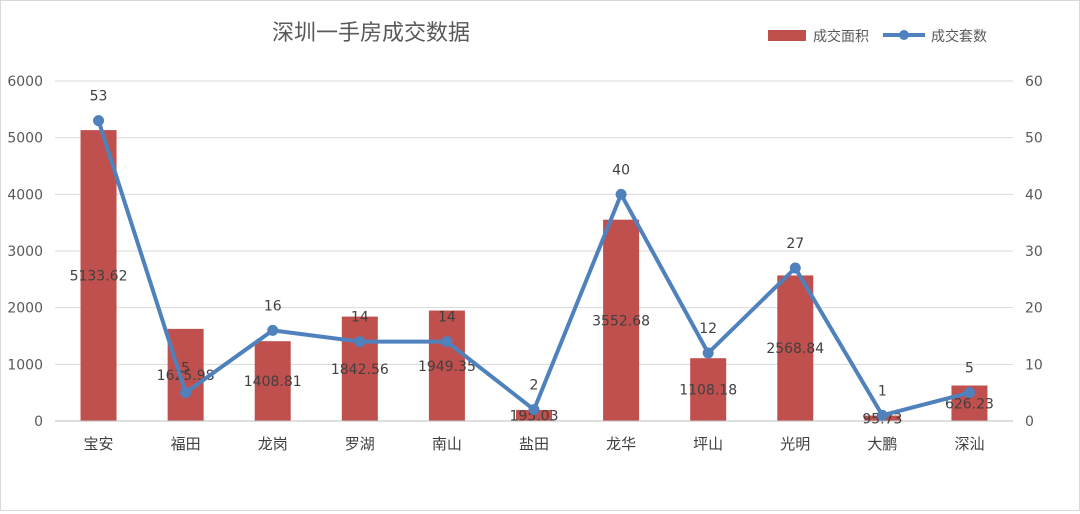 The width and height of the screenshot is (1080, 514). I want to click on bar-value-label: 1408.81, so click(273, 382).